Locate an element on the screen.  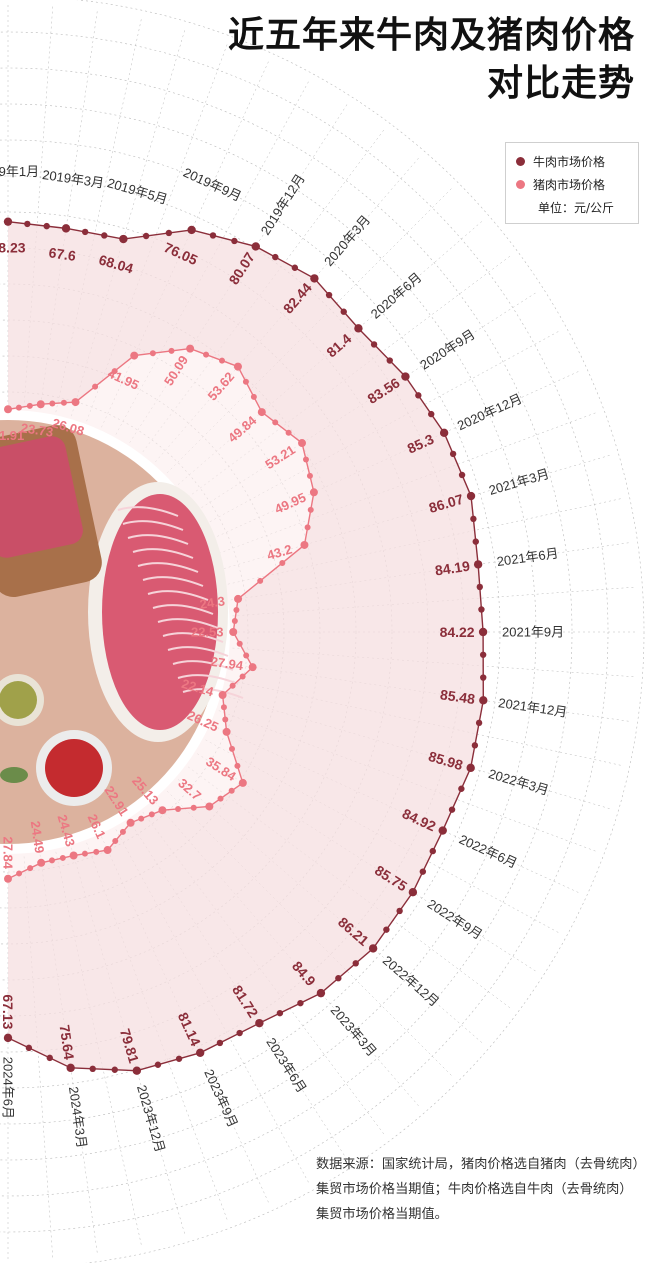
legend-pork: 猪肉市场价格 is located at coordinates (560, 184).